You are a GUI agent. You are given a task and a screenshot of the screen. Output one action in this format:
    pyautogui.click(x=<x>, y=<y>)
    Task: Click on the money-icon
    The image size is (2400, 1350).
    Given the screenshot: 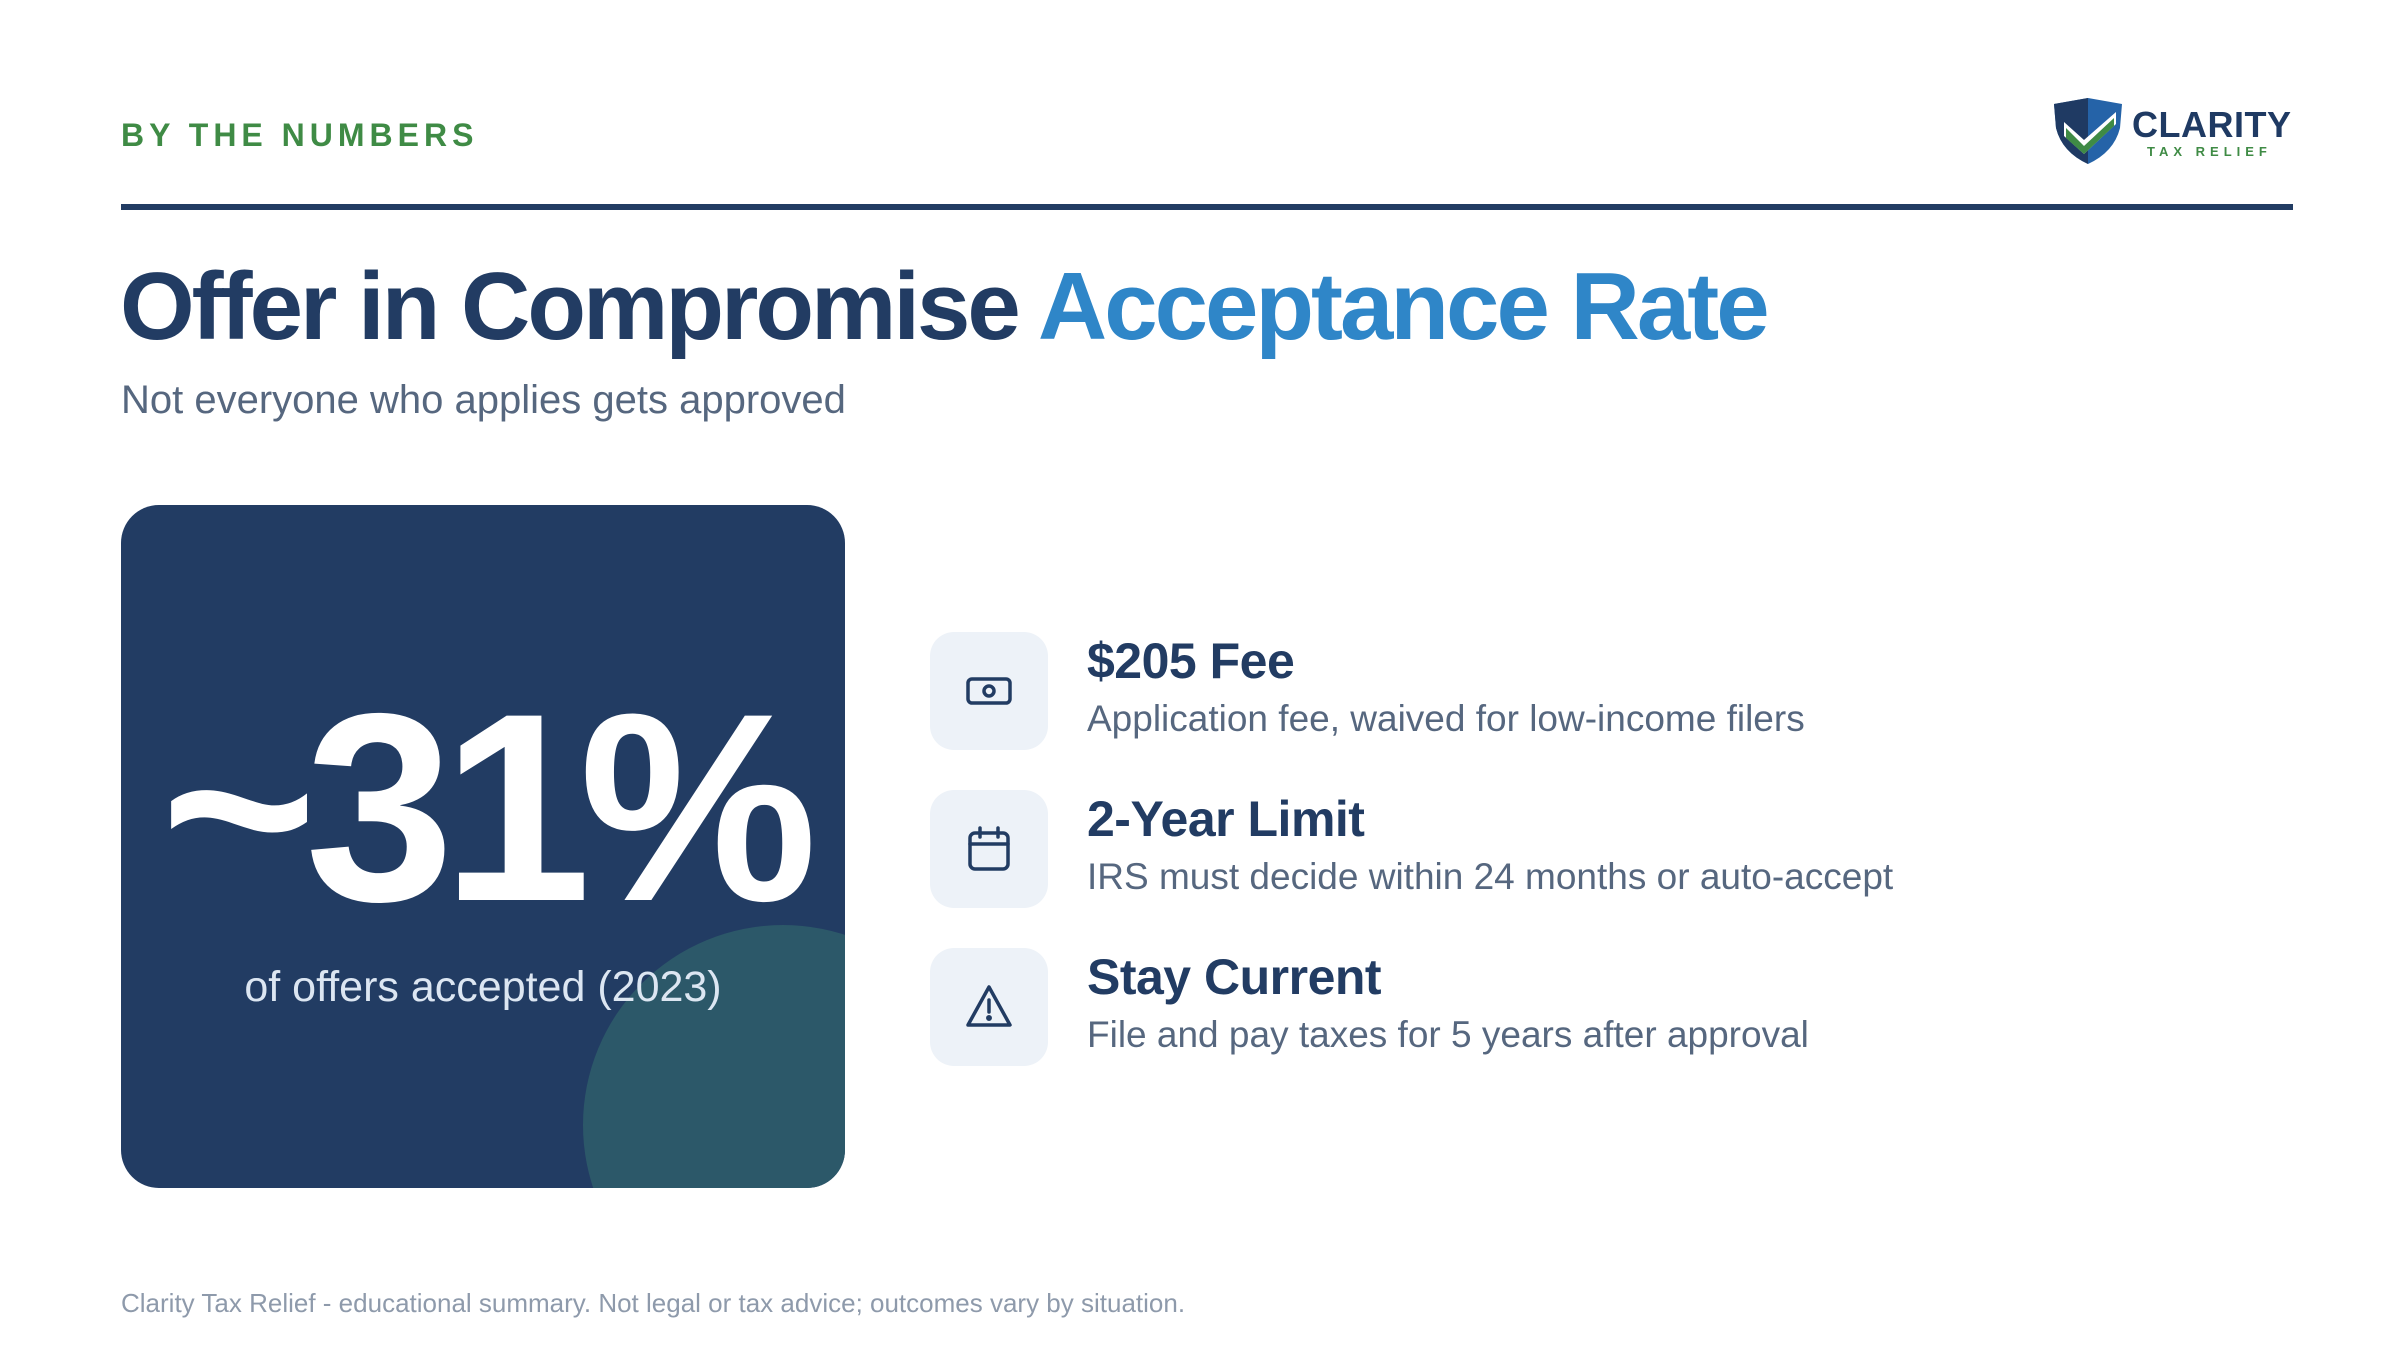 What is the action you would take?
    pyautogui.click(x=989, y=691)
    